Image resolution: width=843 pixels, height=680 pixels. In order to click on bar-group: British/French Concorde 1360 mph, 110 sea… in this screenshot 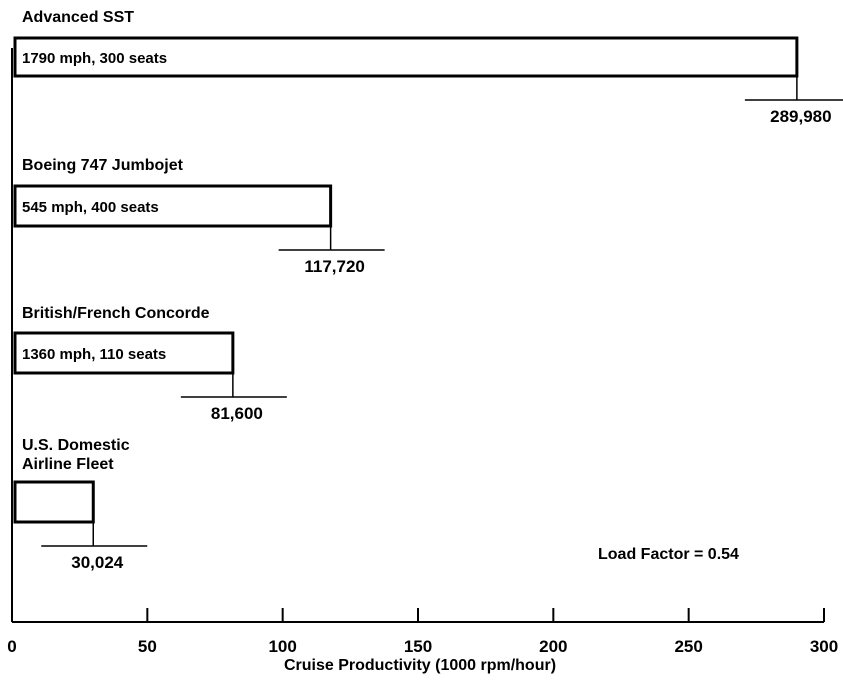, I will do `click(150, 364)`.